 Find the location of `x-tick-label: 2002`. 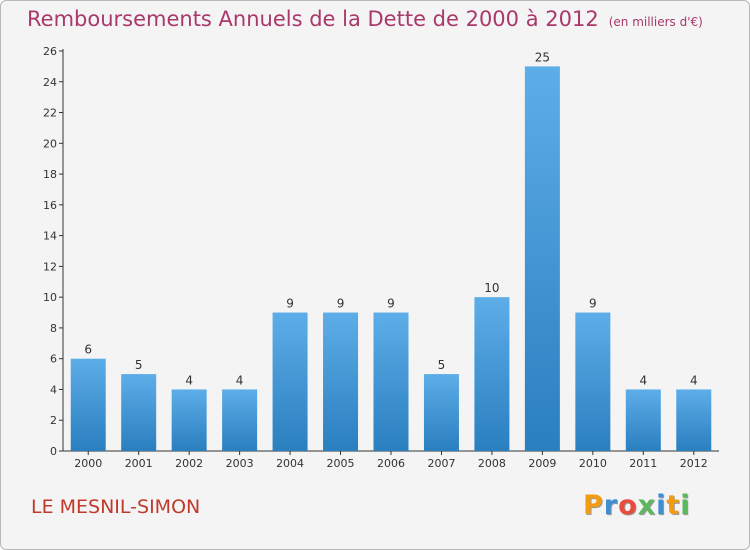

x-tick-label: 2002 is located at coordinates (189, 463).